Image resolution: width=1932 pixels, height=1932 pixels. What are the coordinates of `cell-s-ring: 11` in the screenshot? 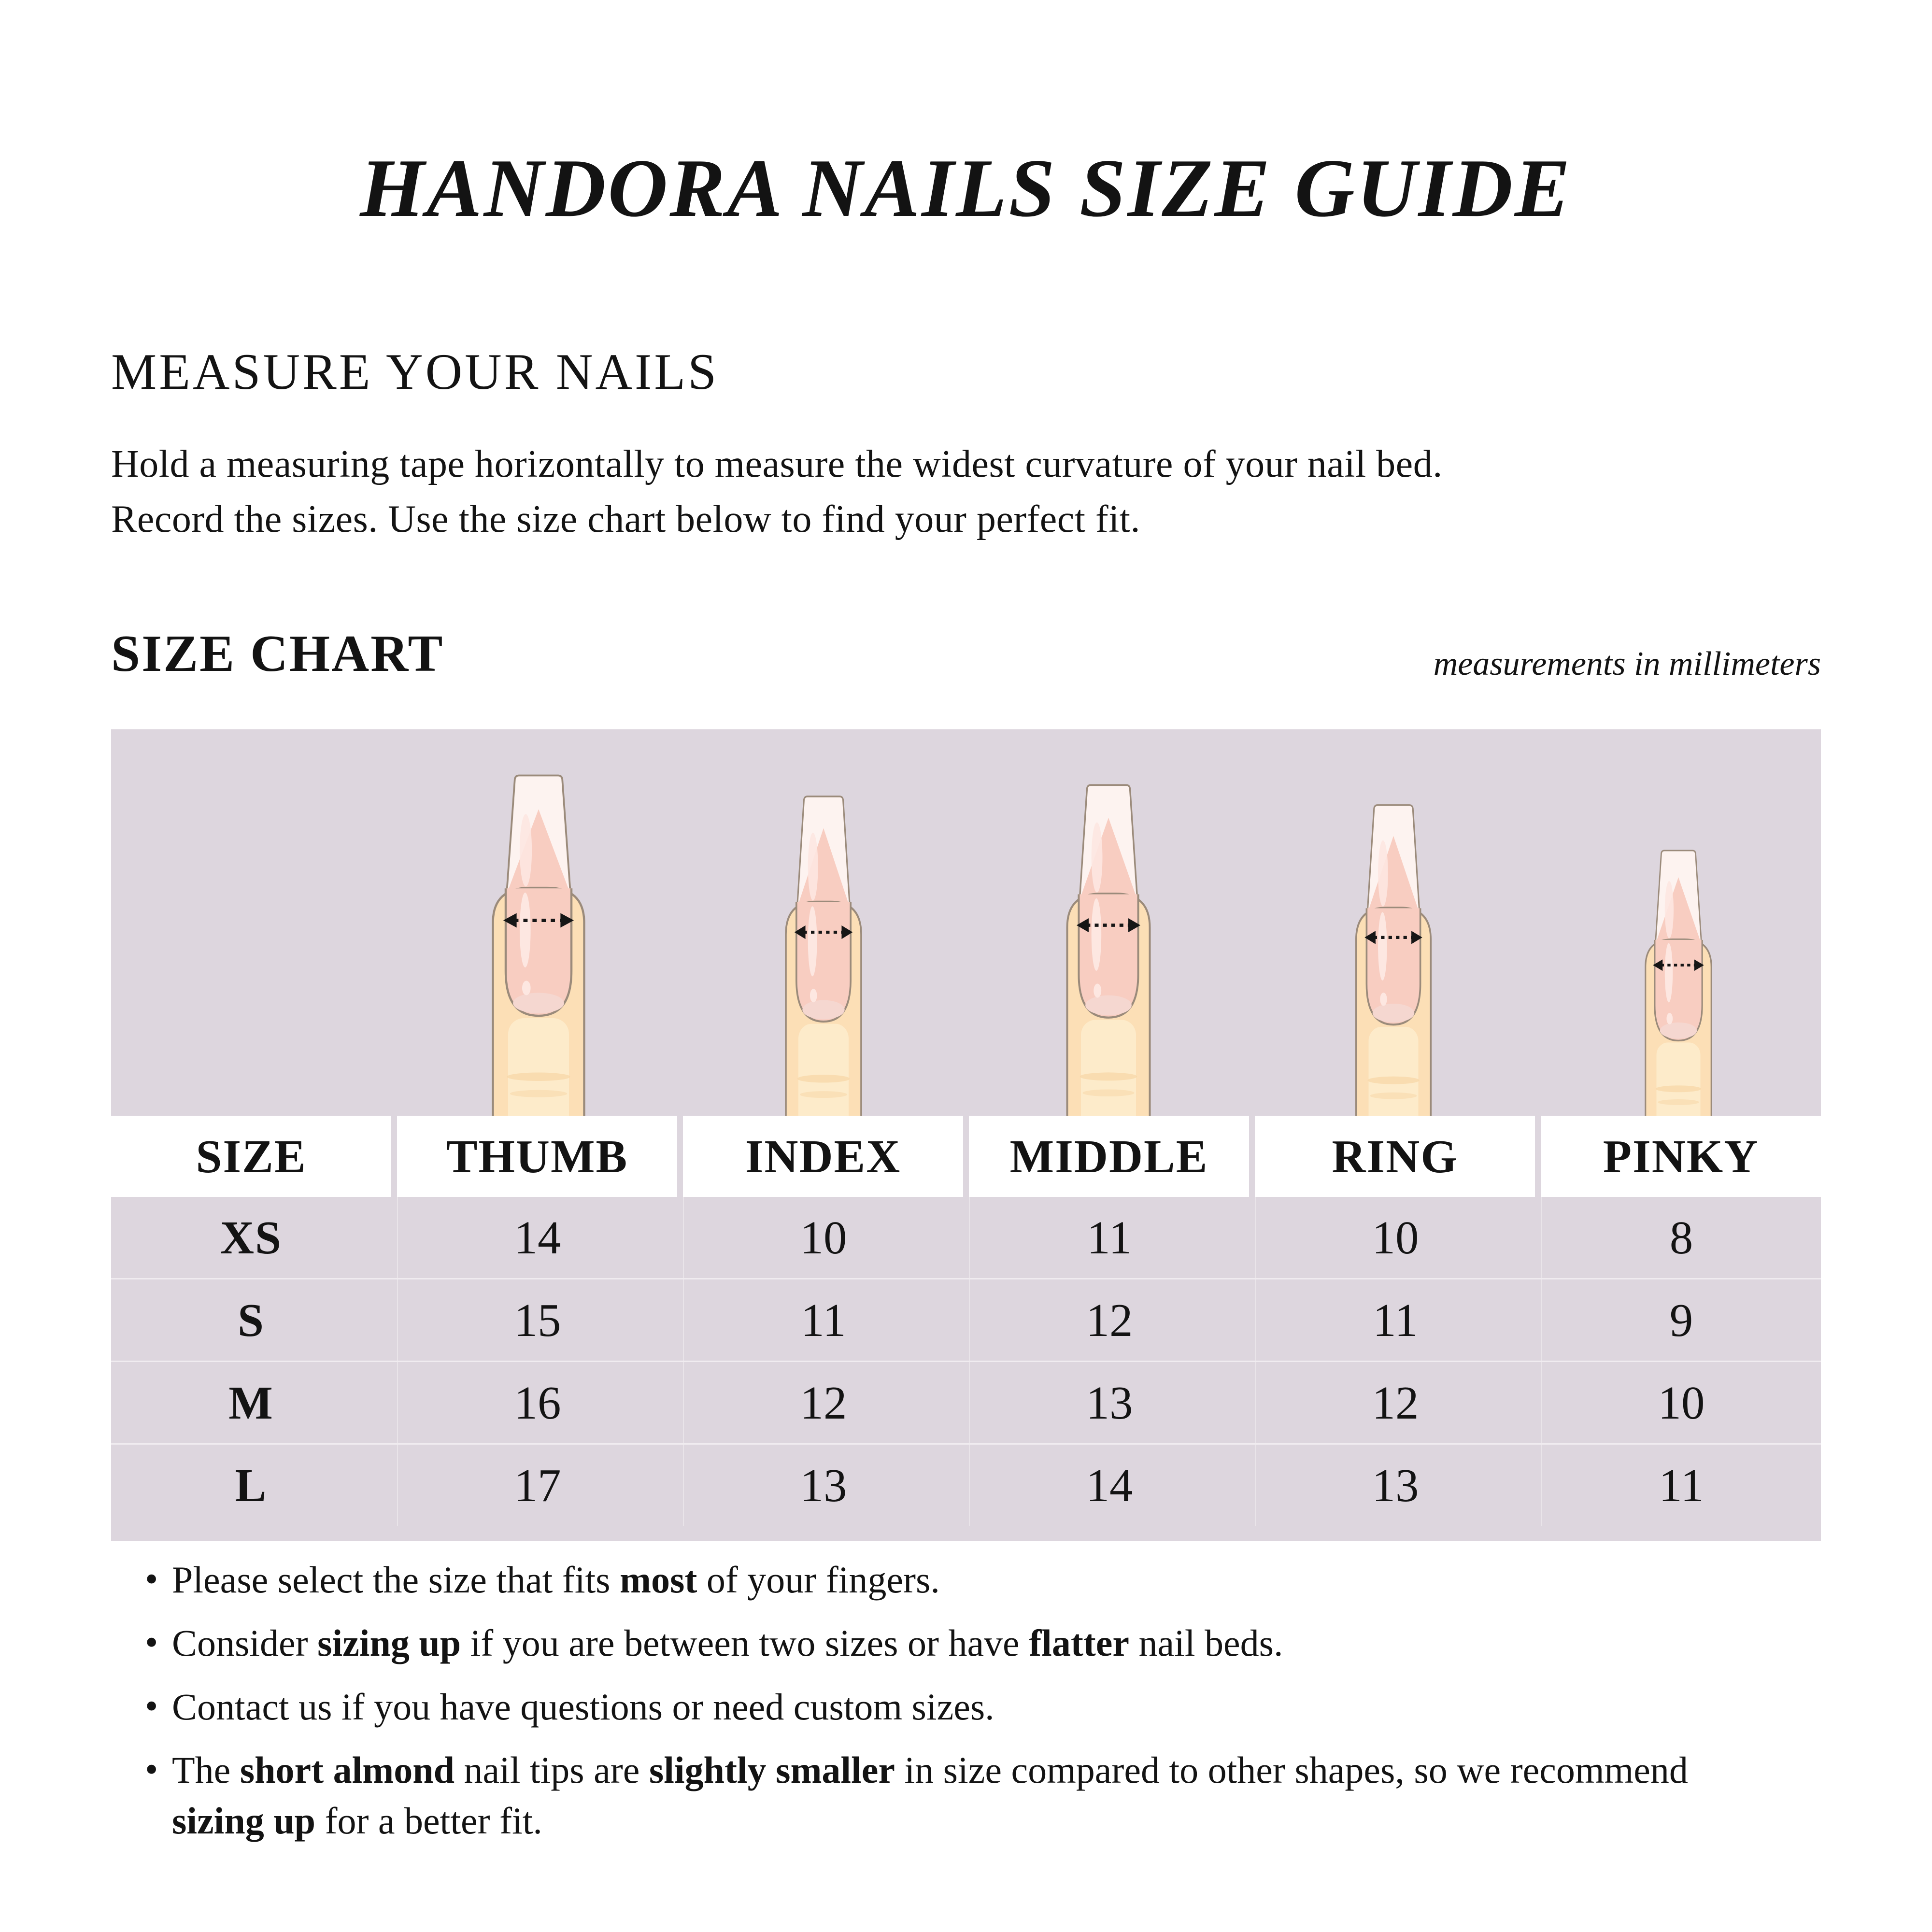 It's located at (1395, 1320).